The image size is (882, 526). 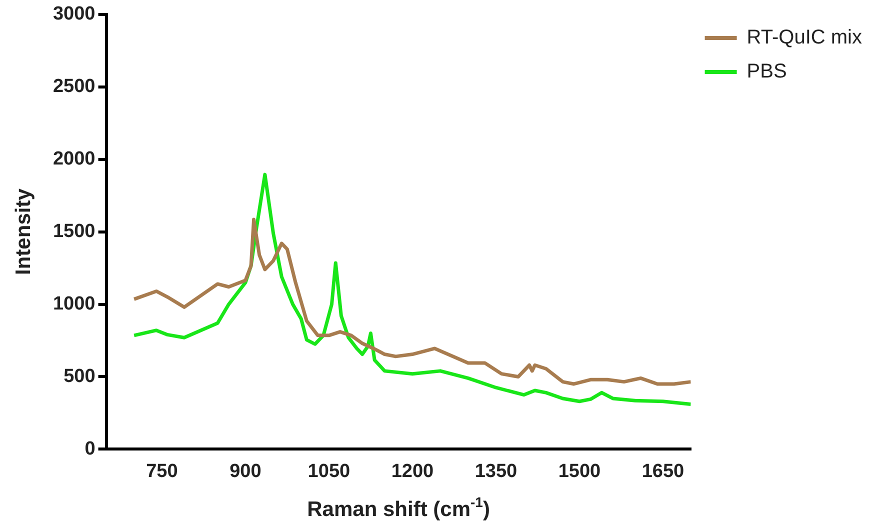 What do you see at coordinates (663, 471) in the screenshot?
I see `x-tick-label: 1650` at bounding box center [663, 471].